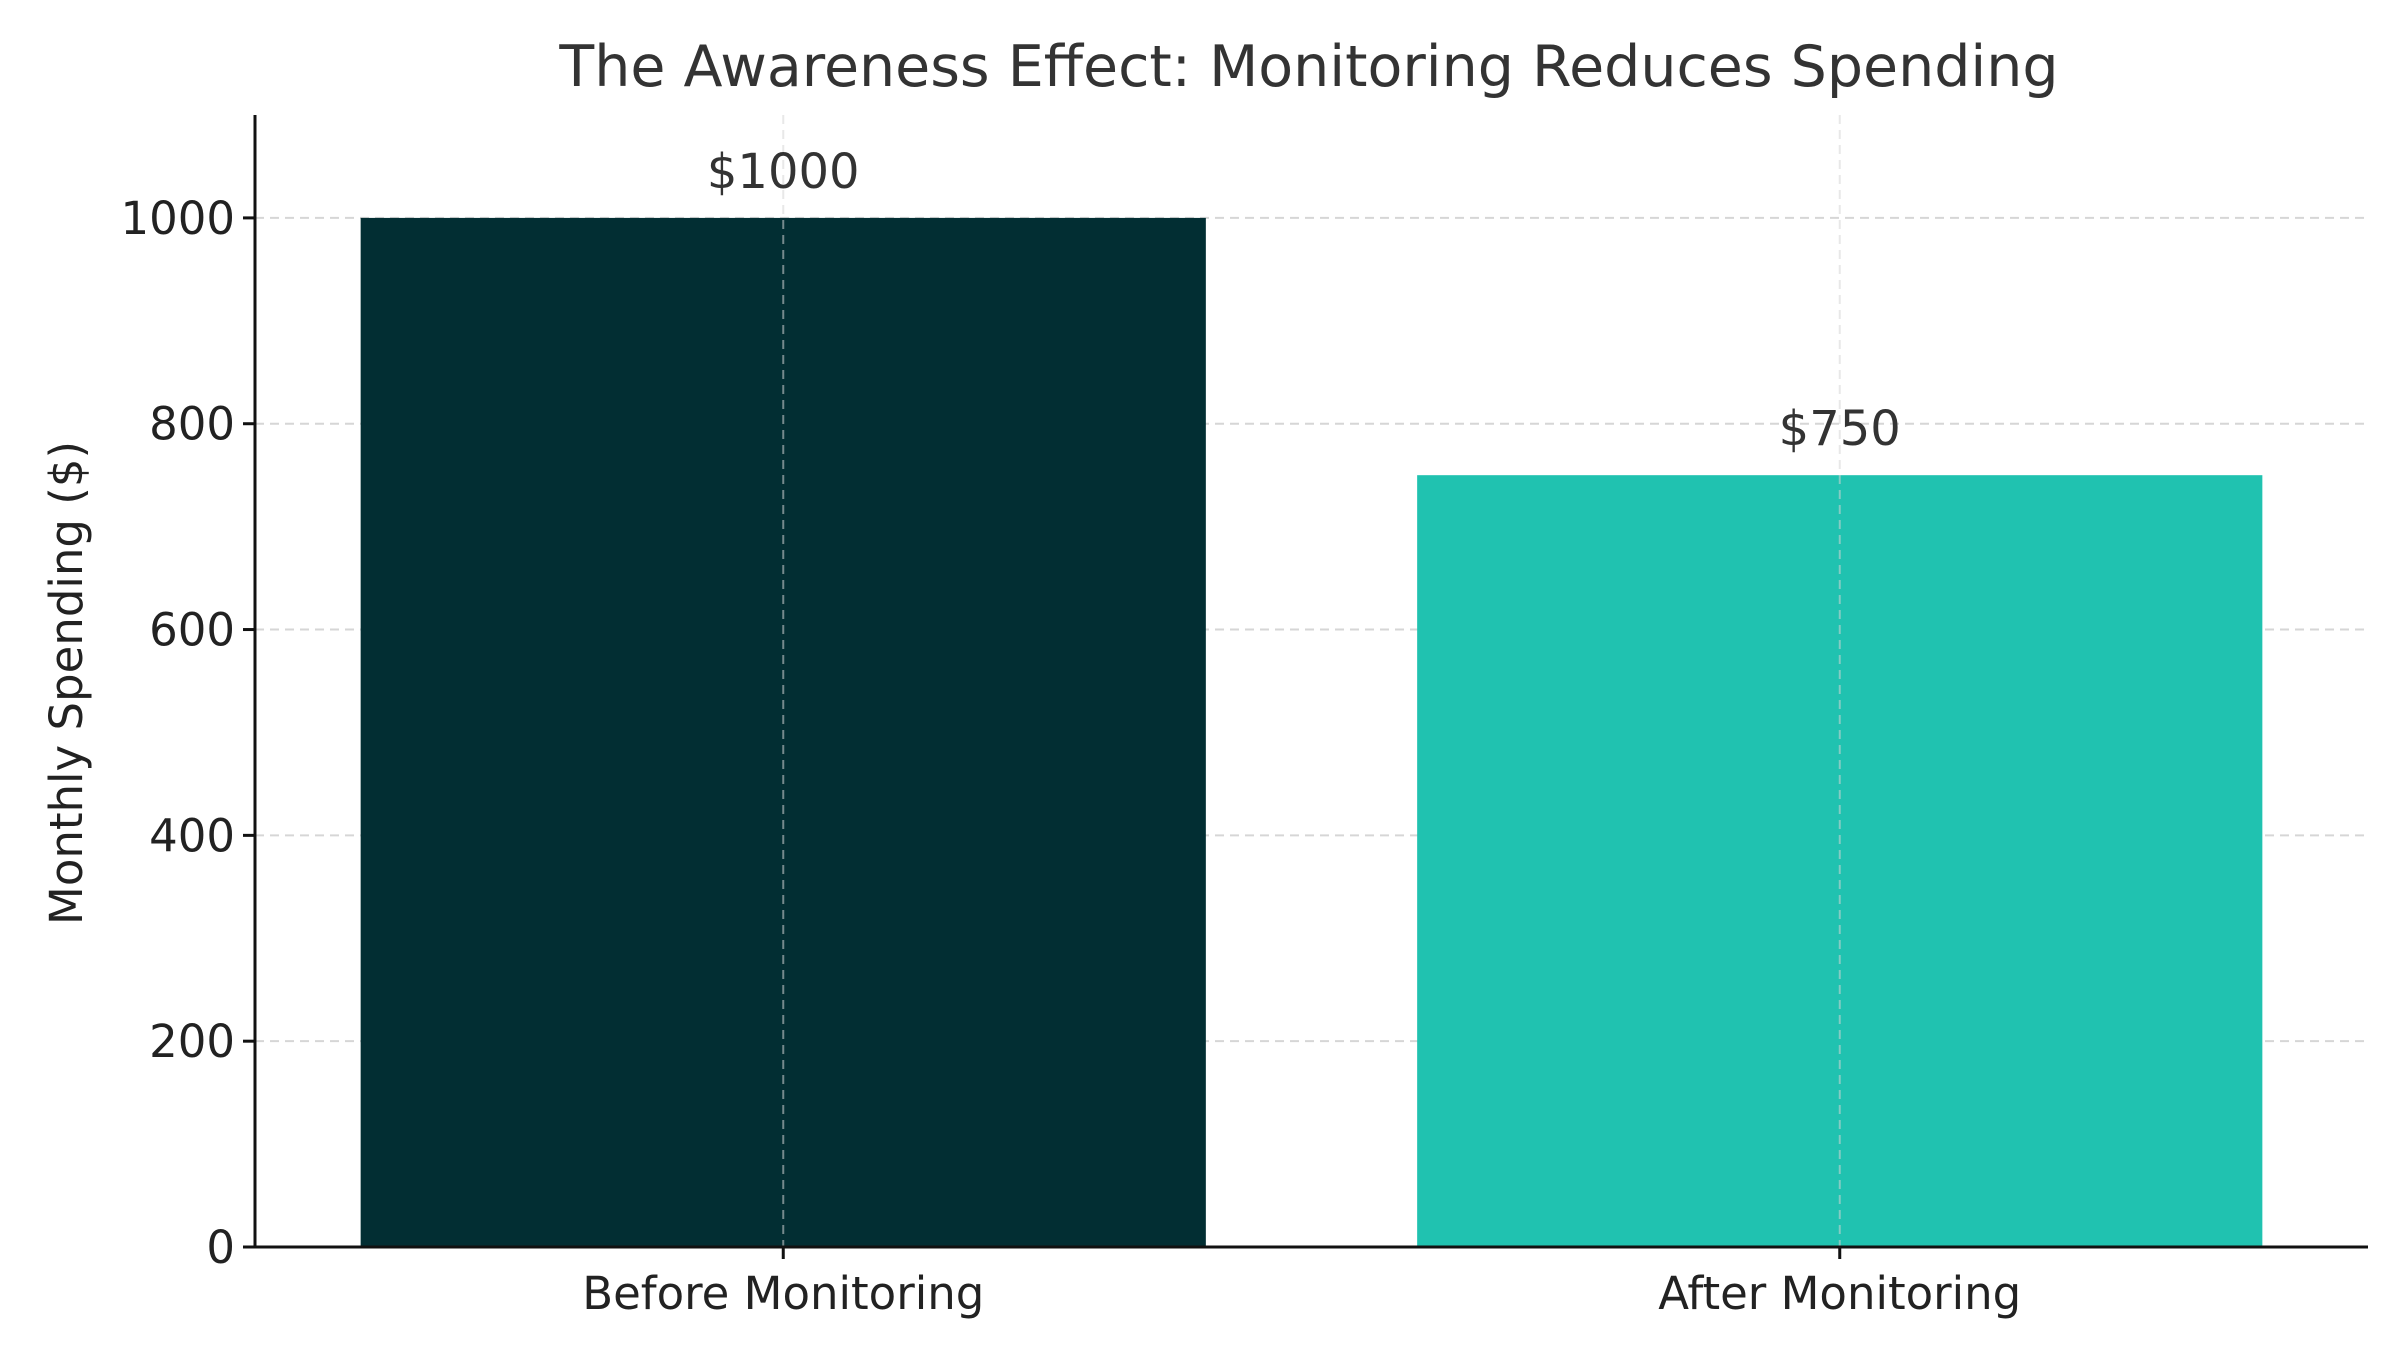  I want to click on y-tick-label: 600, so click(192, 630).